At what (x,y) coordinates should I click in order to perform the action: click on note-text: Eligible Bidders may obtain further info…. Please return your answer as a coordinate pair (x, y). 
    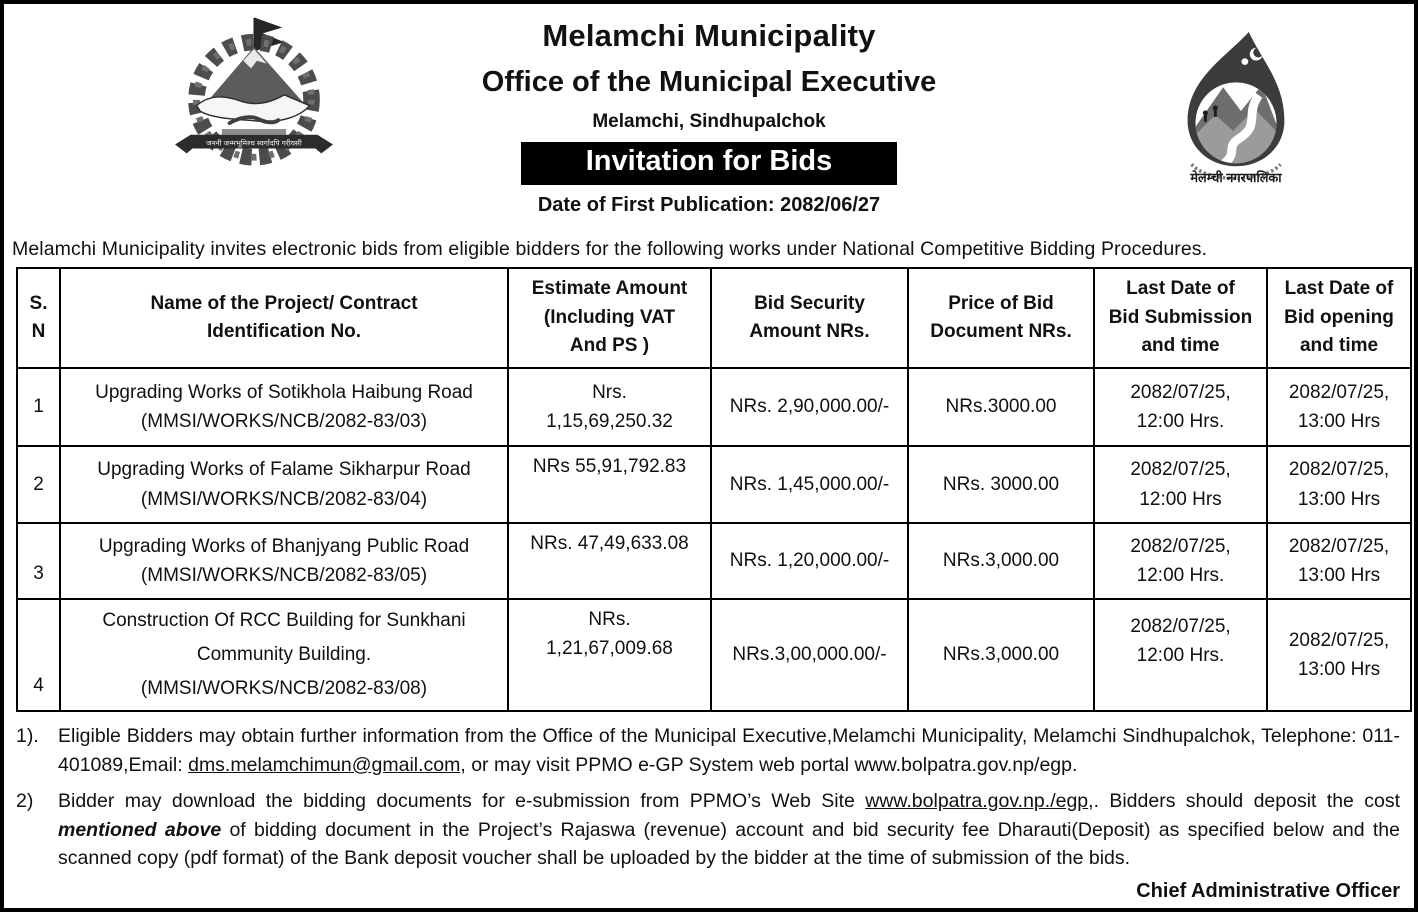
    Looking at the image, I should click on (729, 751).